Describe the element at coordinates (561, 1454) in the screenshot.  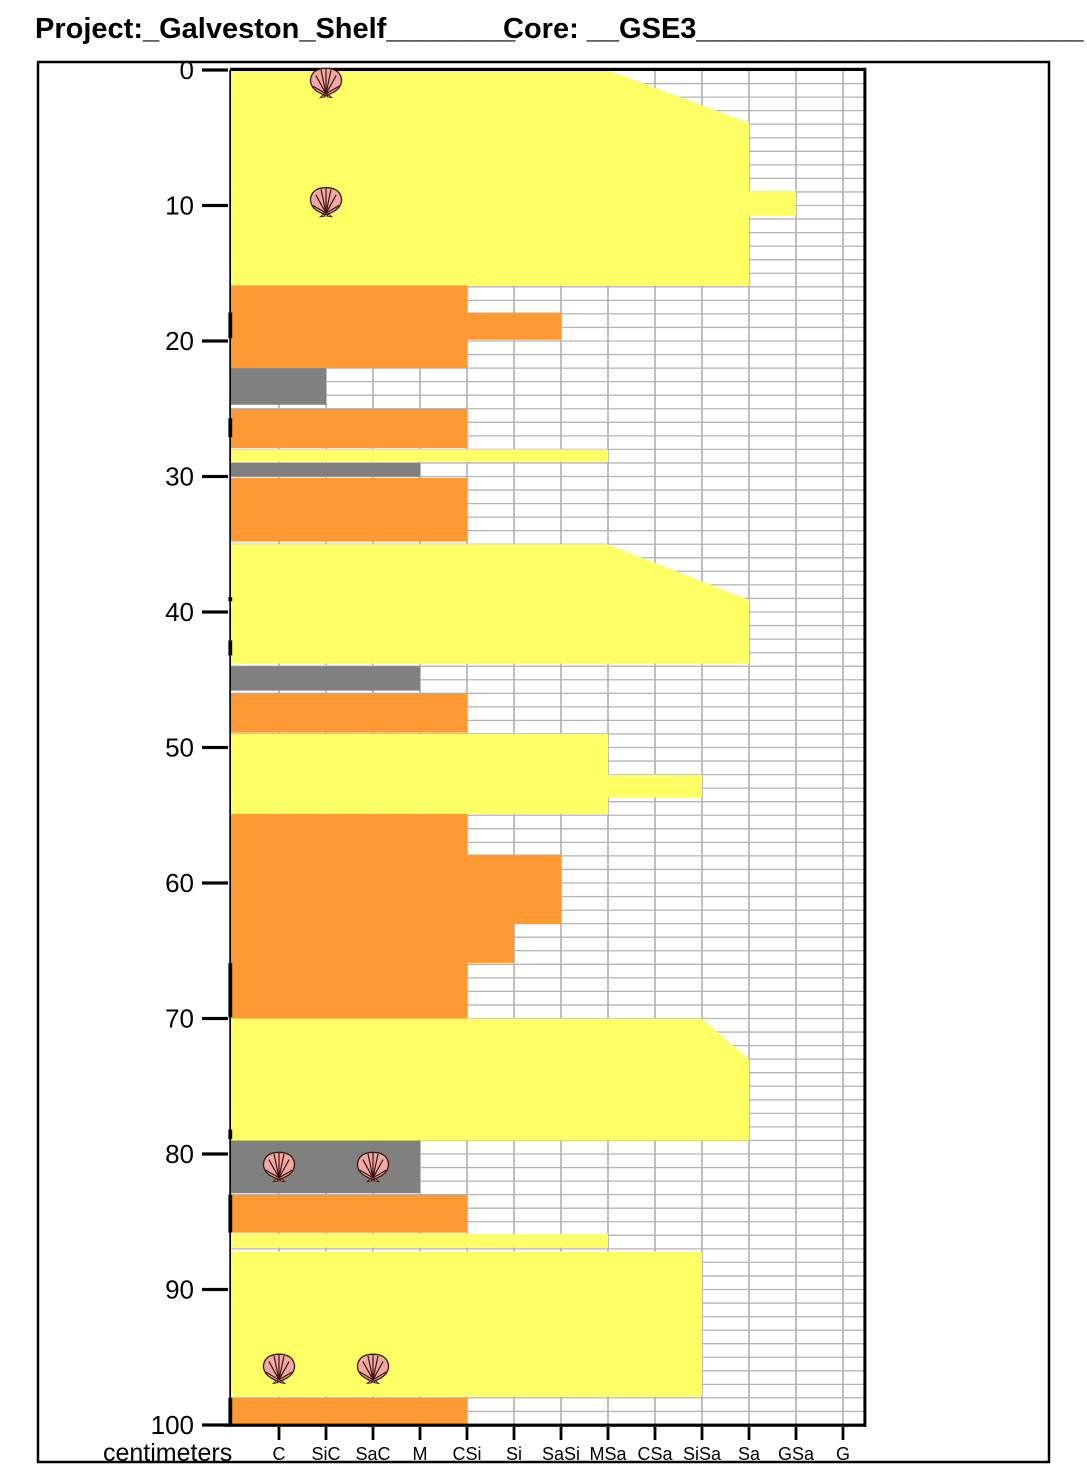
I see `grain-size-tick-label: SaSi` at that location.